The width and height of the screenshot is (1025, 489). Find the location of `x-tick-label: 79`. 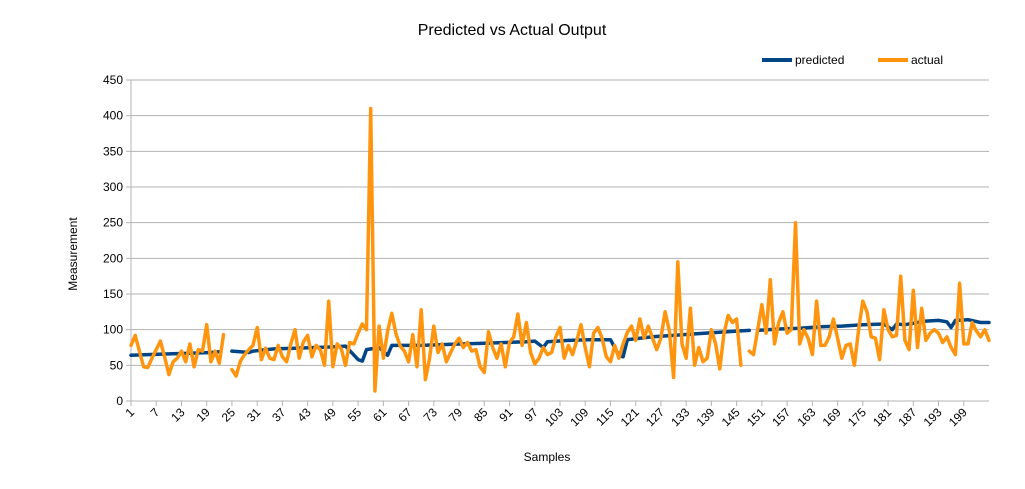

x-tick-label: 79 is located at coordinates (456, 415).